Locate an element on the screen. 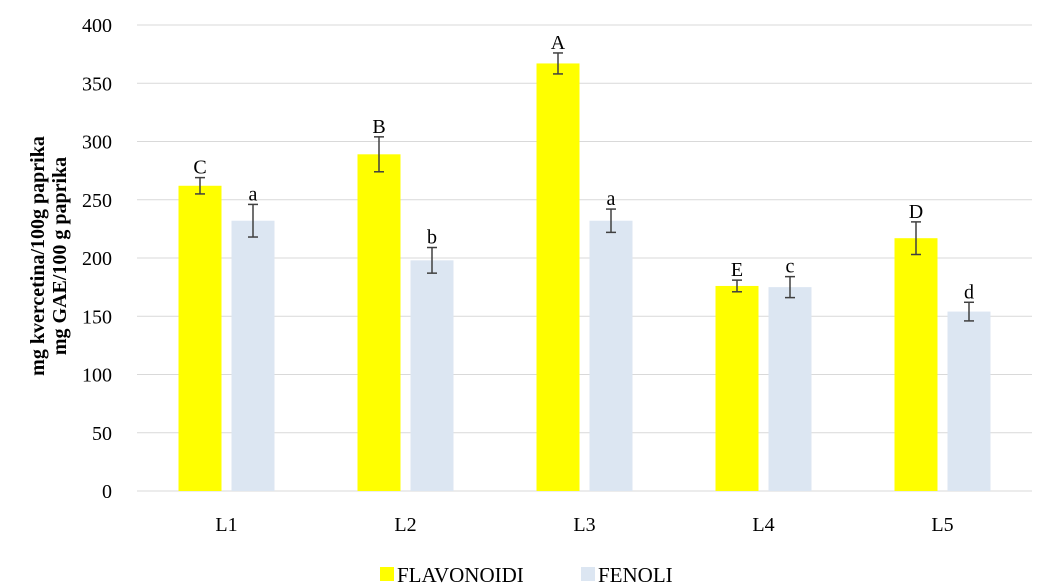 Image resolution: width=1063 pixels, height=585 pixels. y-axis-title-line-1: mg kvercetina/100g paprika is located at coordinates (38, 256).